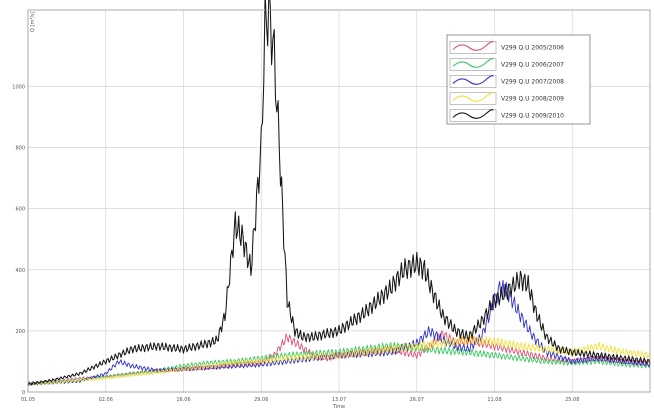 The height and width of the screenshot is (417, 654). What do you see at coordinates (20, 332) in the screenshot?
I see `y-tick-label: 200` at bounding box center [20, 332].